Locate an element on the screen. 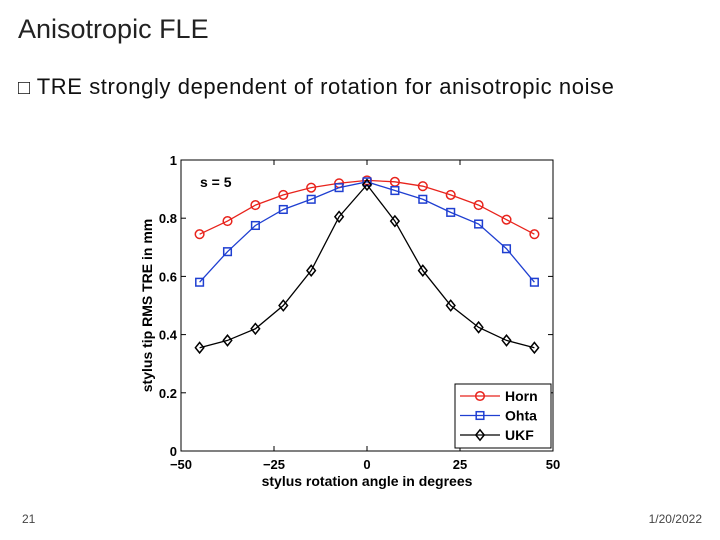  legend-marker-horn is located at coordinates (480, 396).